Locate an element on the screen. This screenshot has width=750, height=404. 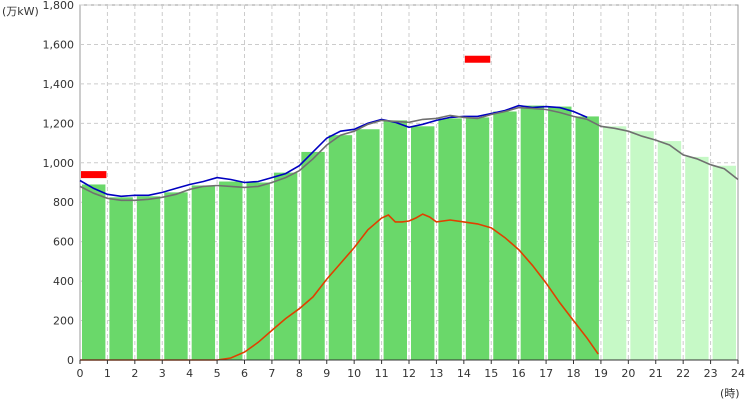
x-tick-label: 11 is located at coordinates (382, 373).